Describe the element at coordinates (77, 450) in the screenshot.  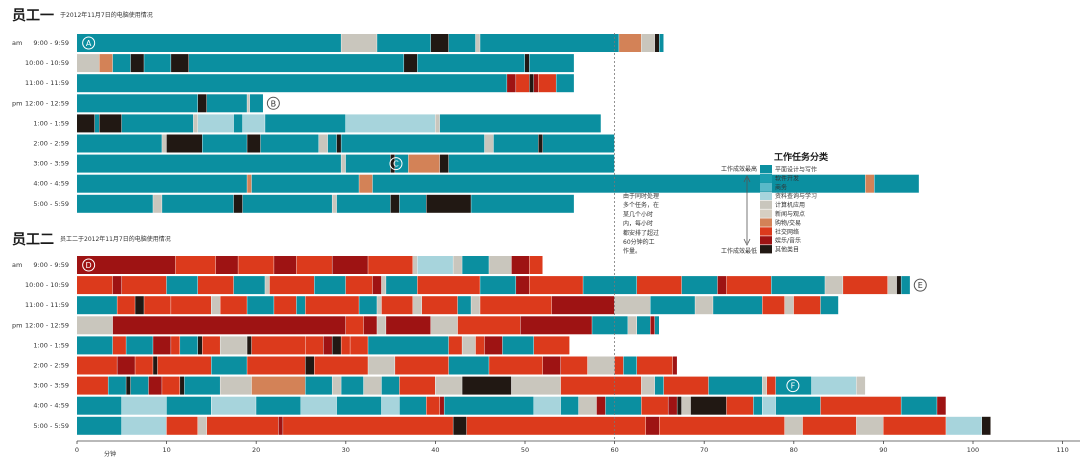
I see `x-tick-label: 0` at that location.